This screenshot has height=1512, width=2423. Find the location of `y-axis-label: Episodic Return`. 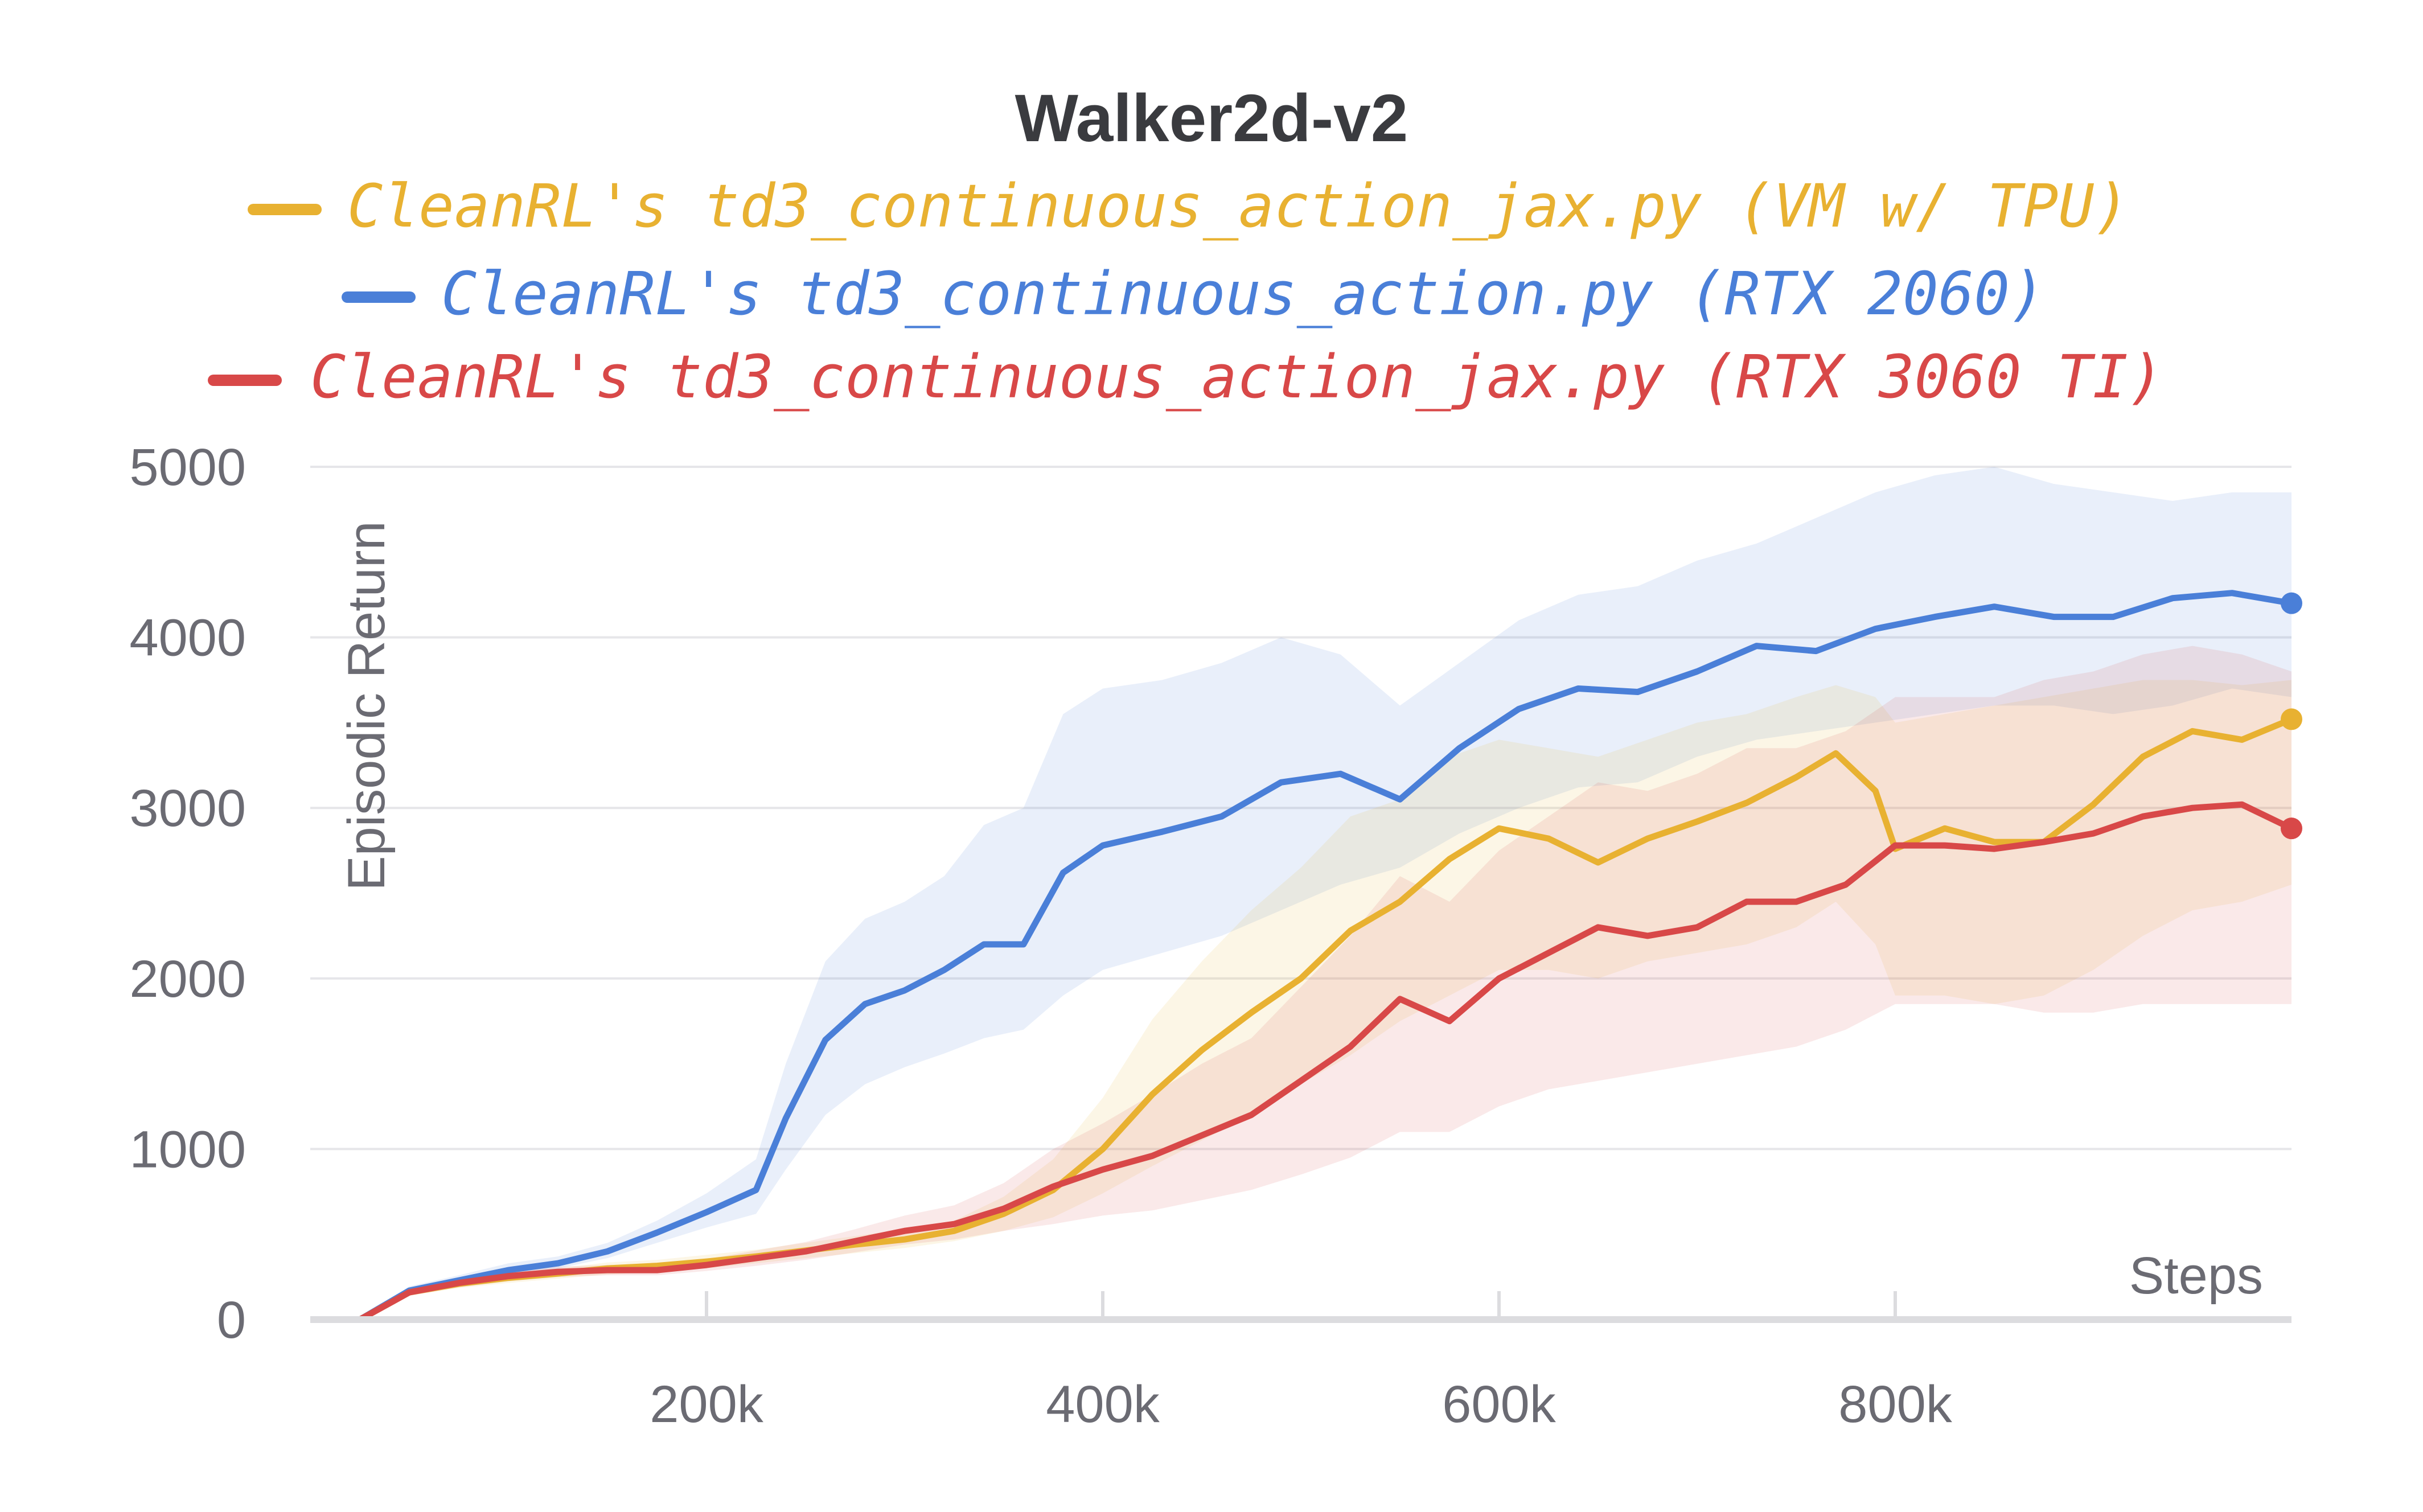

y-axis-label: Episodic Return is located at coordinates (367, 705).